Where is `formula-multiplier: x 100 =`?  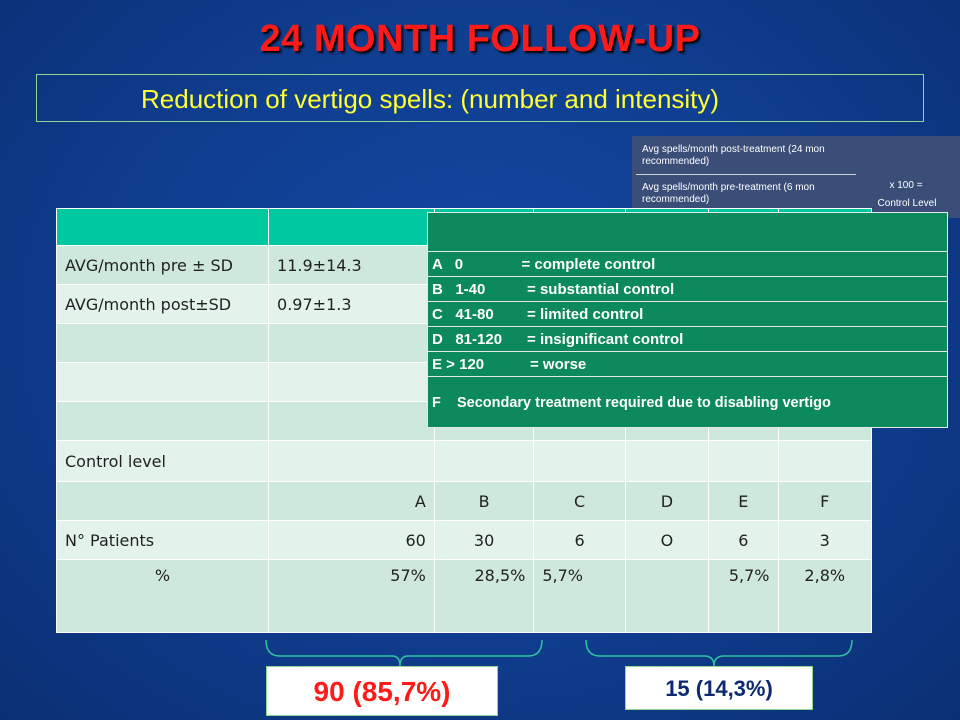
formula-multiplier: x 100 = is located at coordinates (906, 185).